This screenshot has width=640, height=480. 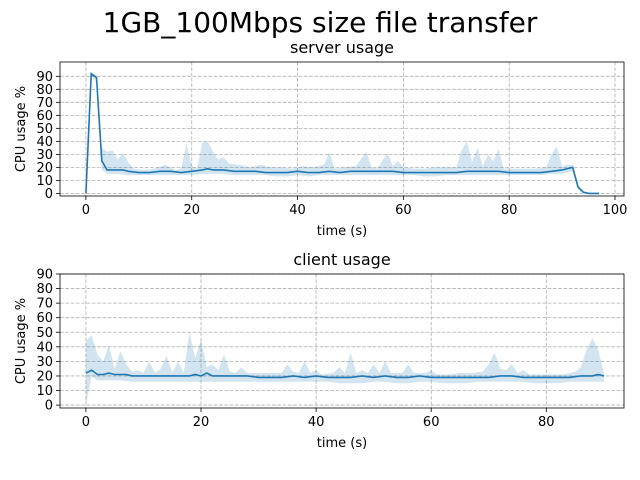 I want to click on client-usage-range-band, so click(x=344, y=369).